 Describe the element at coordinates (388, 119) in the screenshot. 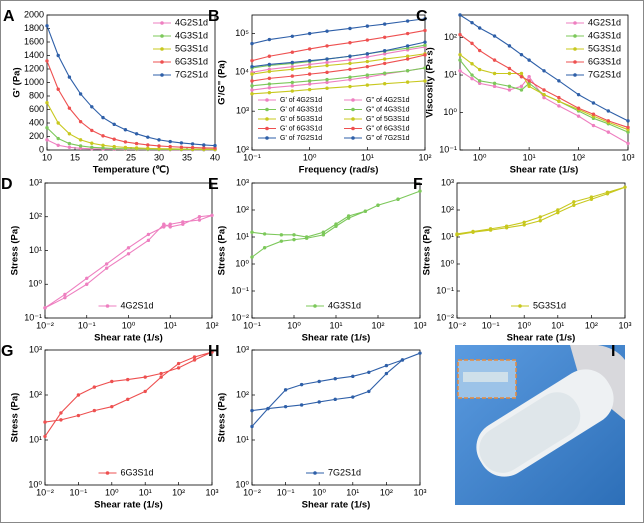

I see `legend-label: G'' of 5G3S1d` at that location.